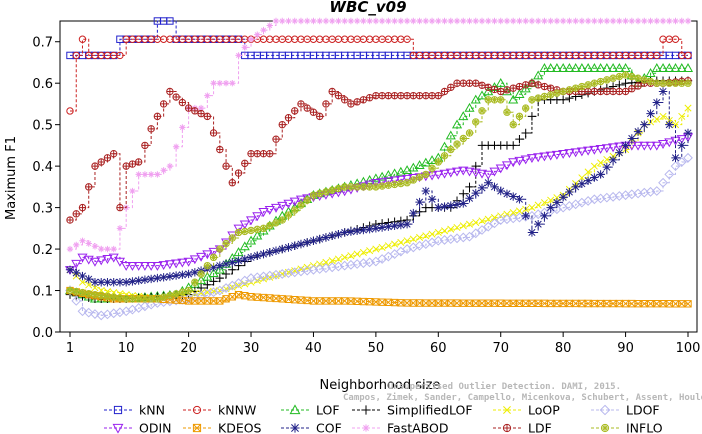 The height and width of the screenshot is (434, 702). What do you see at coordinates (688, 348) in the screenshot?
I see `x-tick-label: 100` at bounding box center [688, 348].